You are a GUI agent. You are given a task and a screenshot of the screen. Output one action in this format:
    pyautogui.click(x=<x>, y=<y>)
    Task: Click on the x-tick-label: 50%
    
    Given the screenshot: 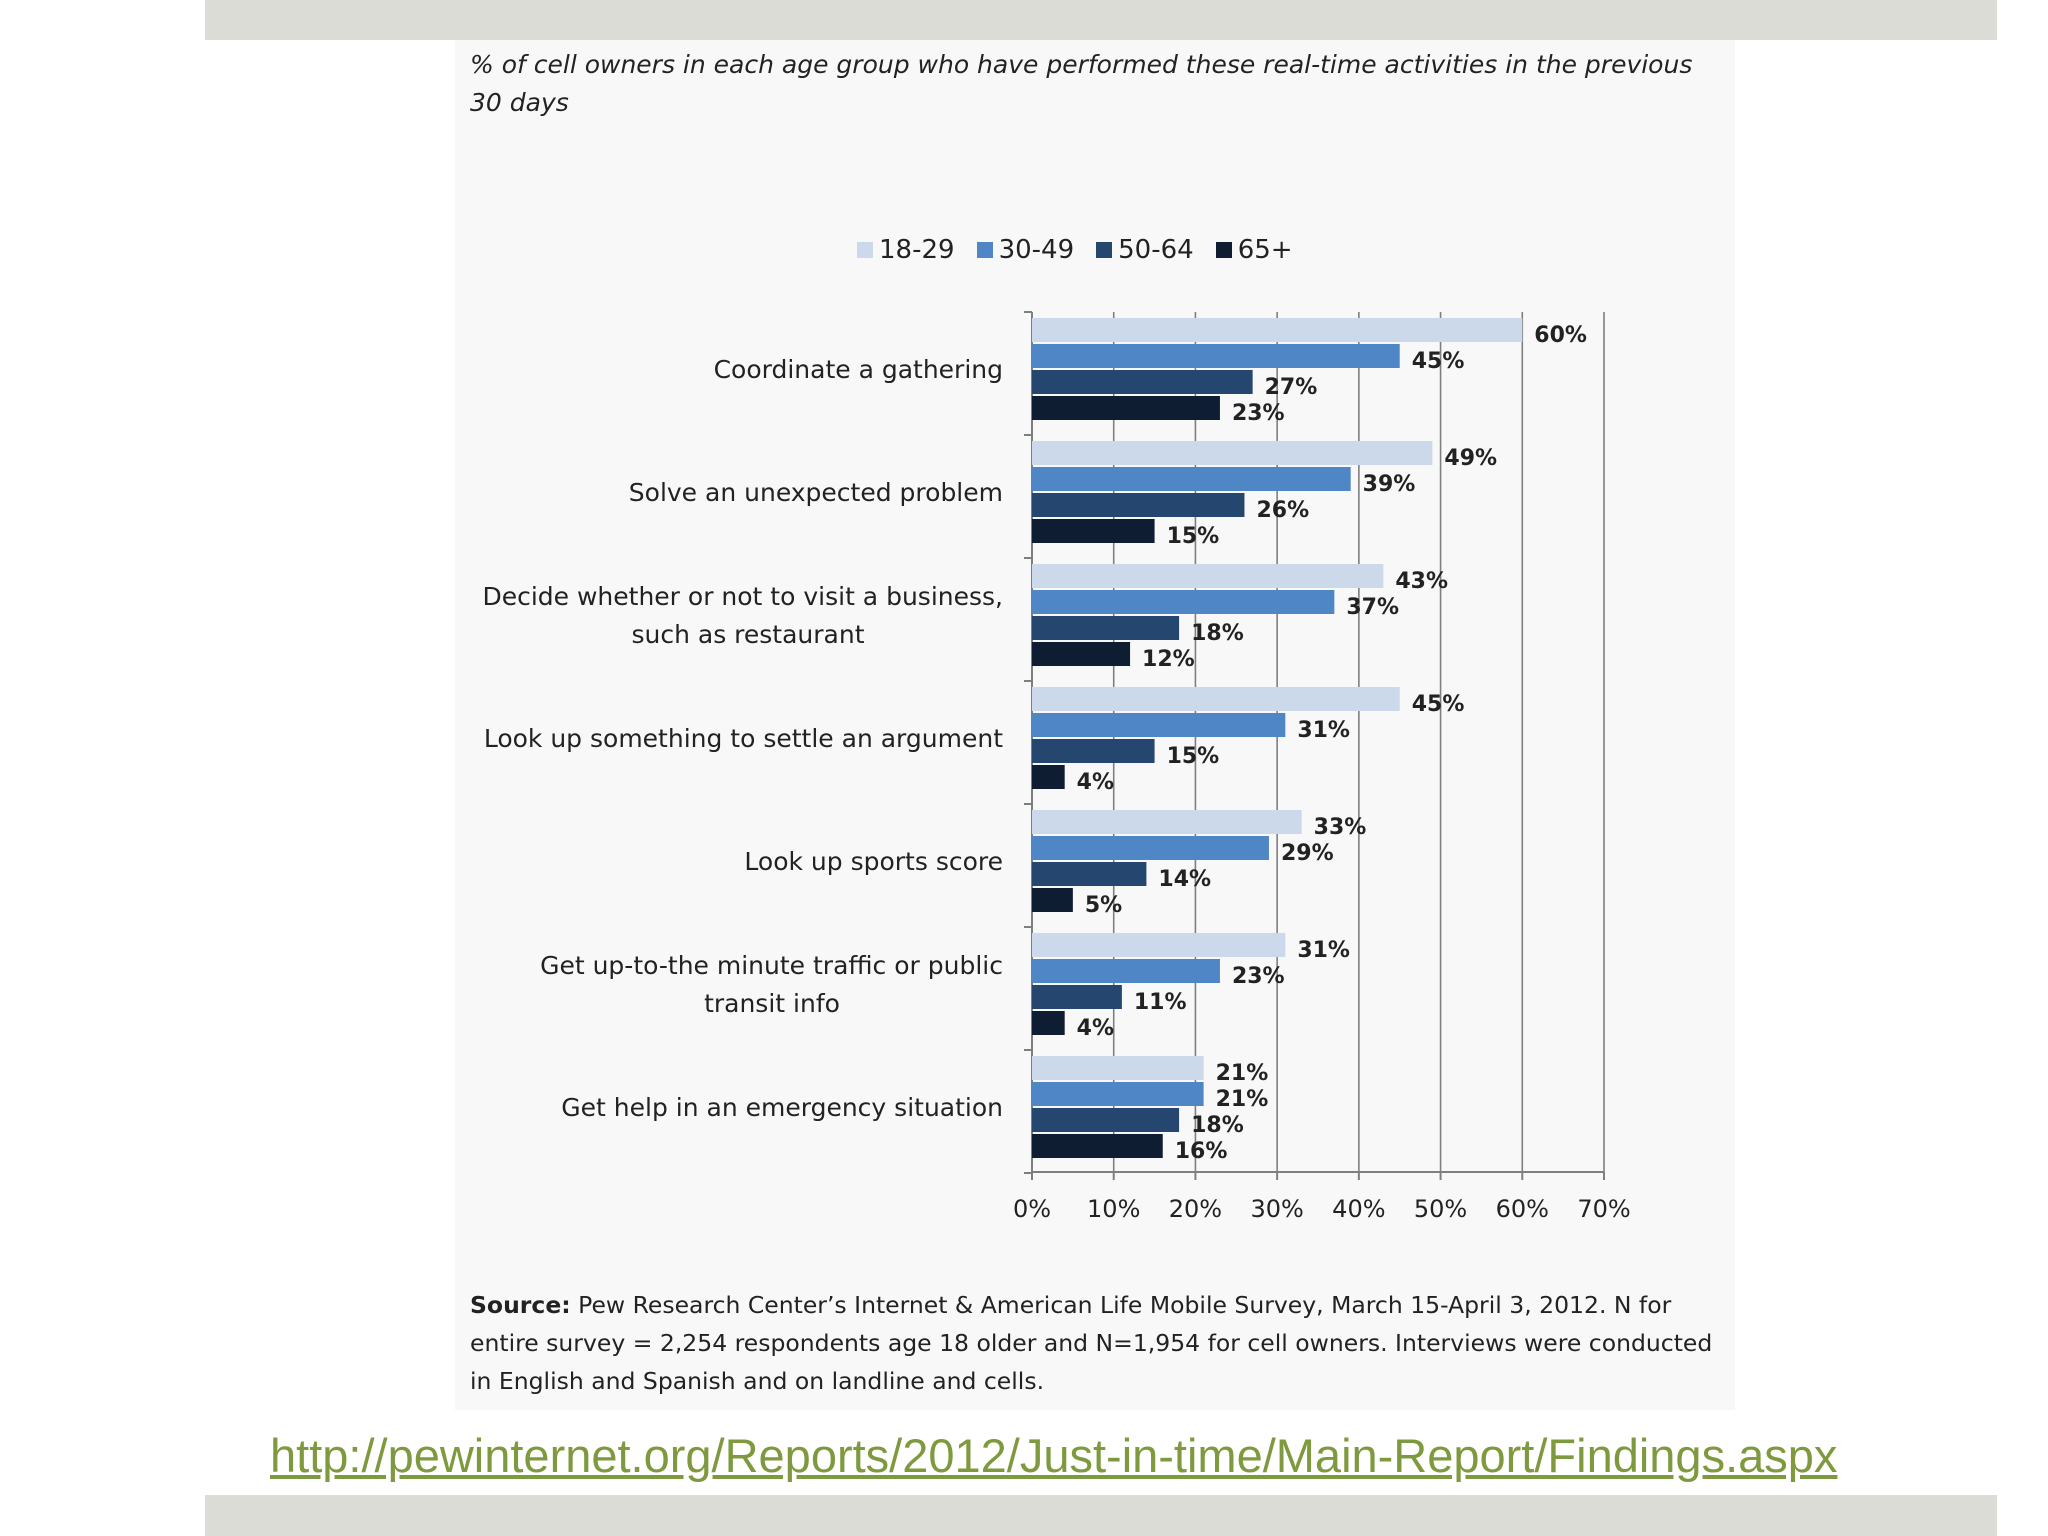 What is the action you would take?
    pyautogui.click(x=1440, y=1209)
    